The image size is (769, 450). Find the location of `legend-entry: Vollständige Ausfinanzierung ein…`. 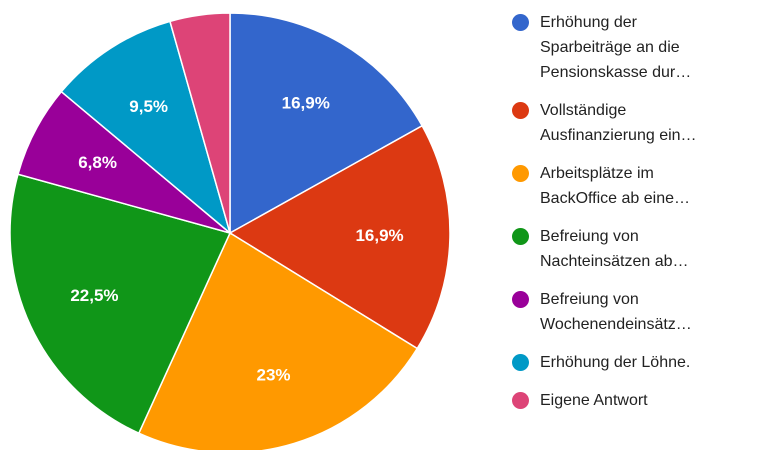

legend-entry: Vollständige Ausfinanzierung ein… is located at coordinates (637, 123).